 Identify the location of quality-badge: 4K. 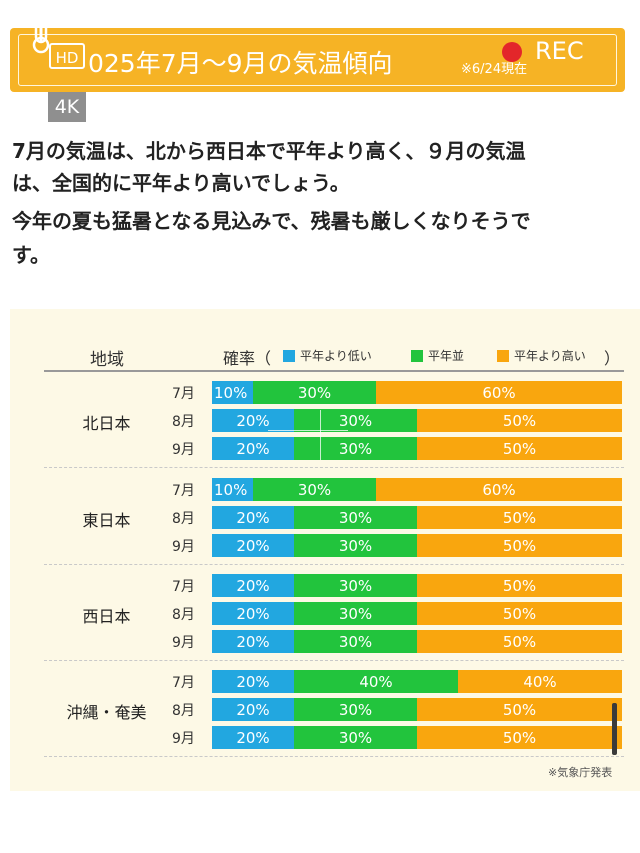
(67, 107).